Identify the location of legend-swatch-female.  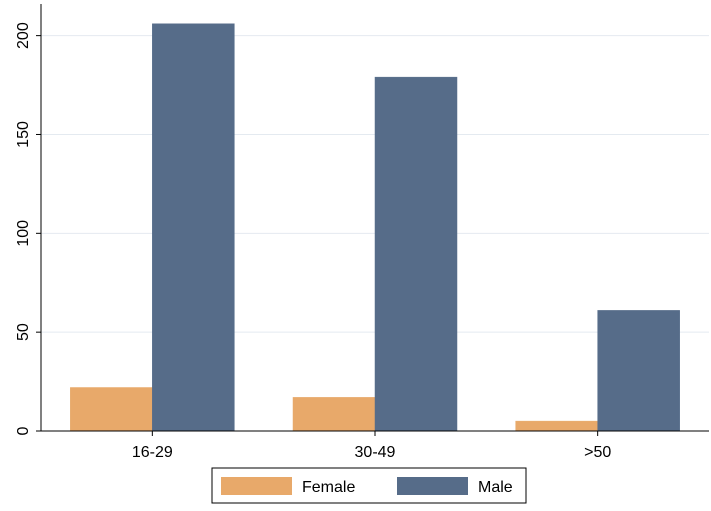
(256, 486).